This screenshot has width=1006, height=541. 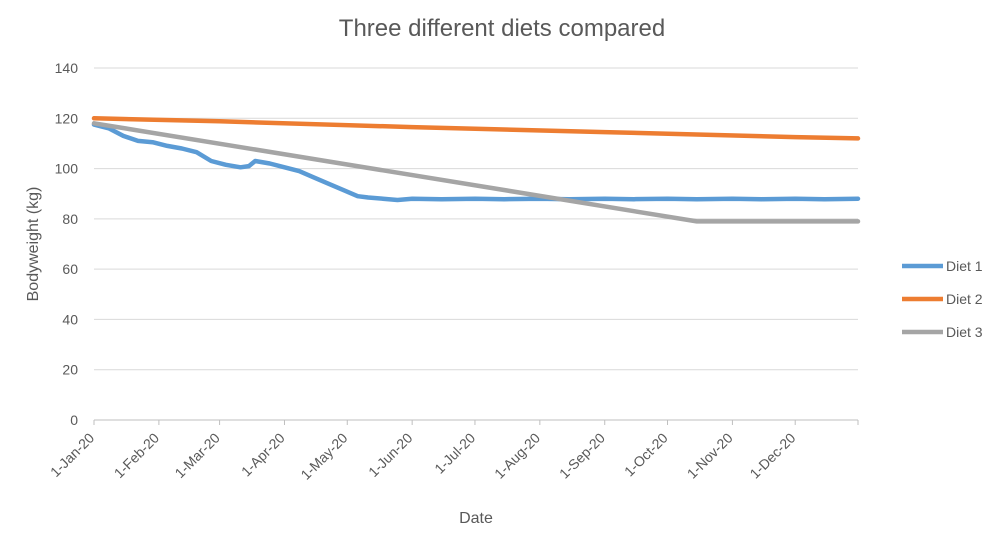 What do you see at coordinates (70, 219) in the screenshot?
I see `y-tick-label: 80` at bounding box center [70, 219].